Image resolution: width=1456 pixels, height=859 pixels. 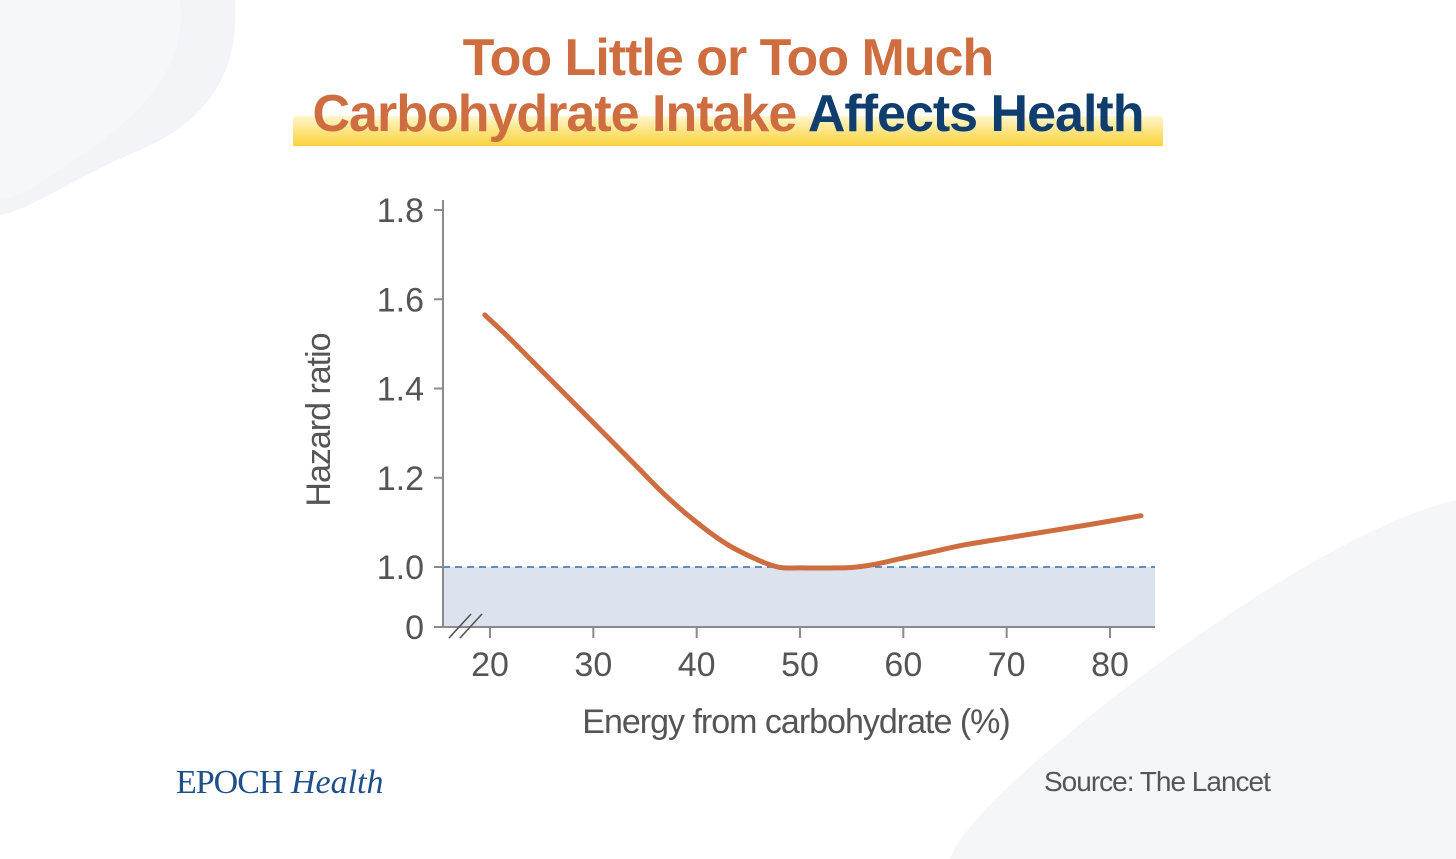 What do you see at coordinates (400, 479) in the screenshot?
I see `y-tick-label: 1.2` at bounding box center [400, 479].